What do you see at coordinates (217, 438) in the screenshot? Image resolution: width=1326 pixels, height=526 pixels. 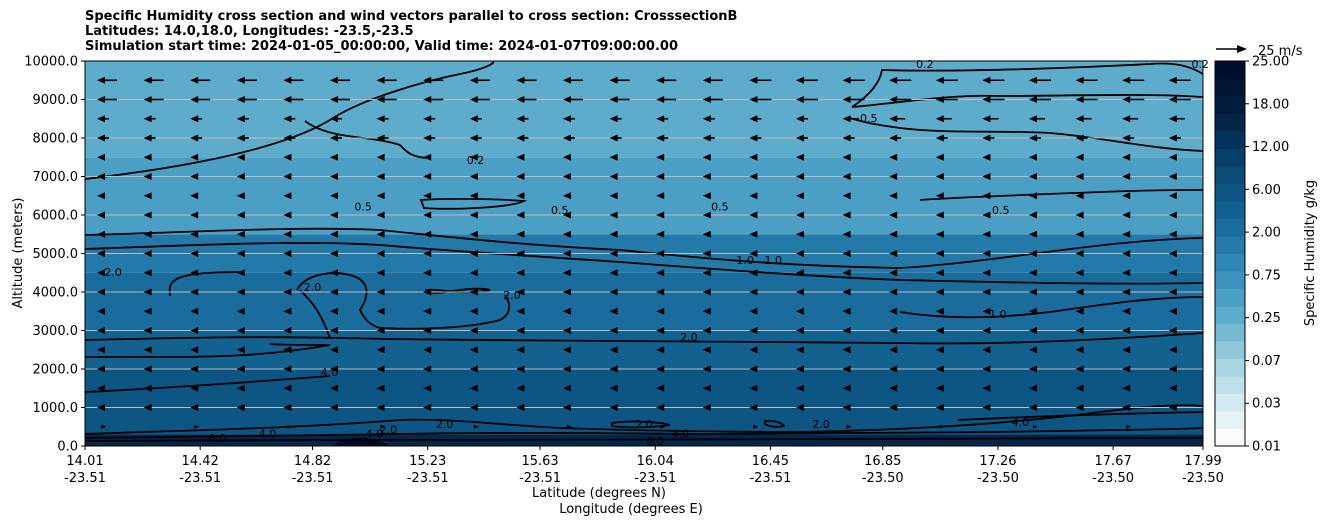 I see `contour-label-21: 6.0` at bounding box center [217, 438].